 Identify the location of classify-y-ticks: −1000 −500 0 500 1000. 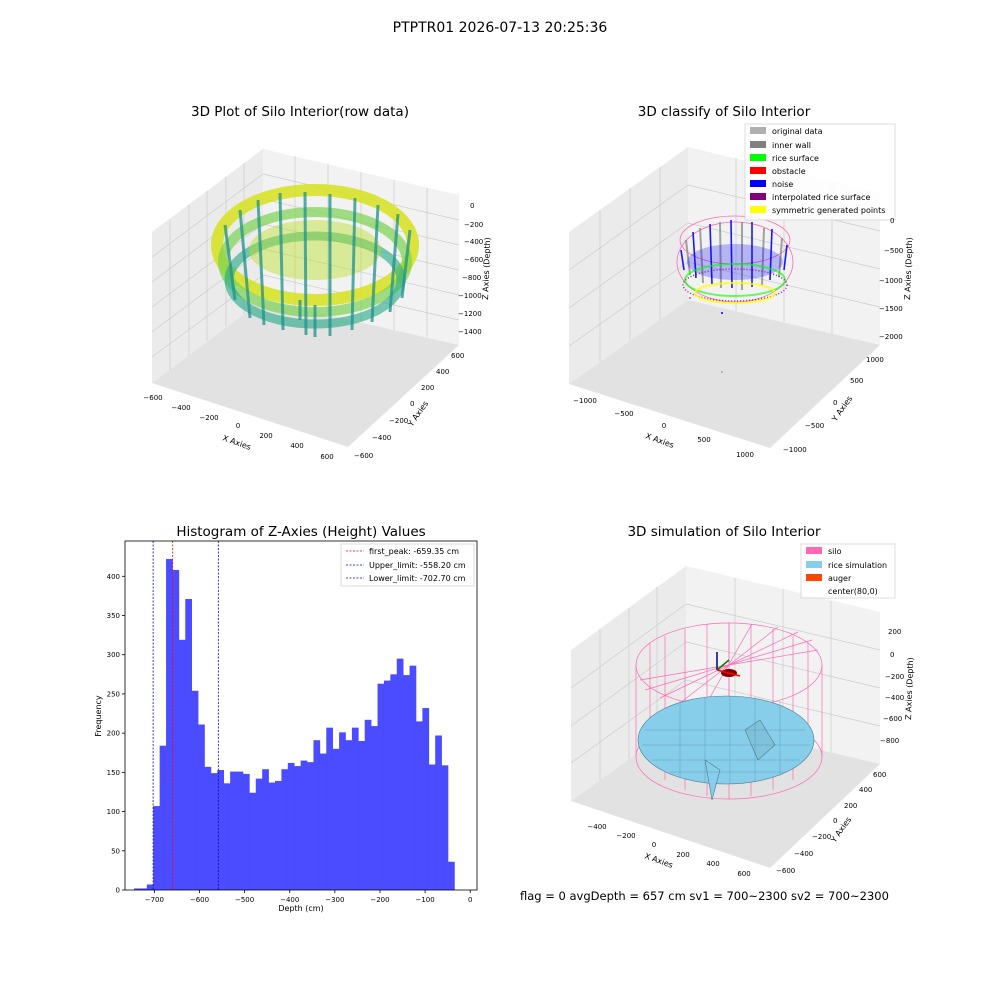
(833, 405).